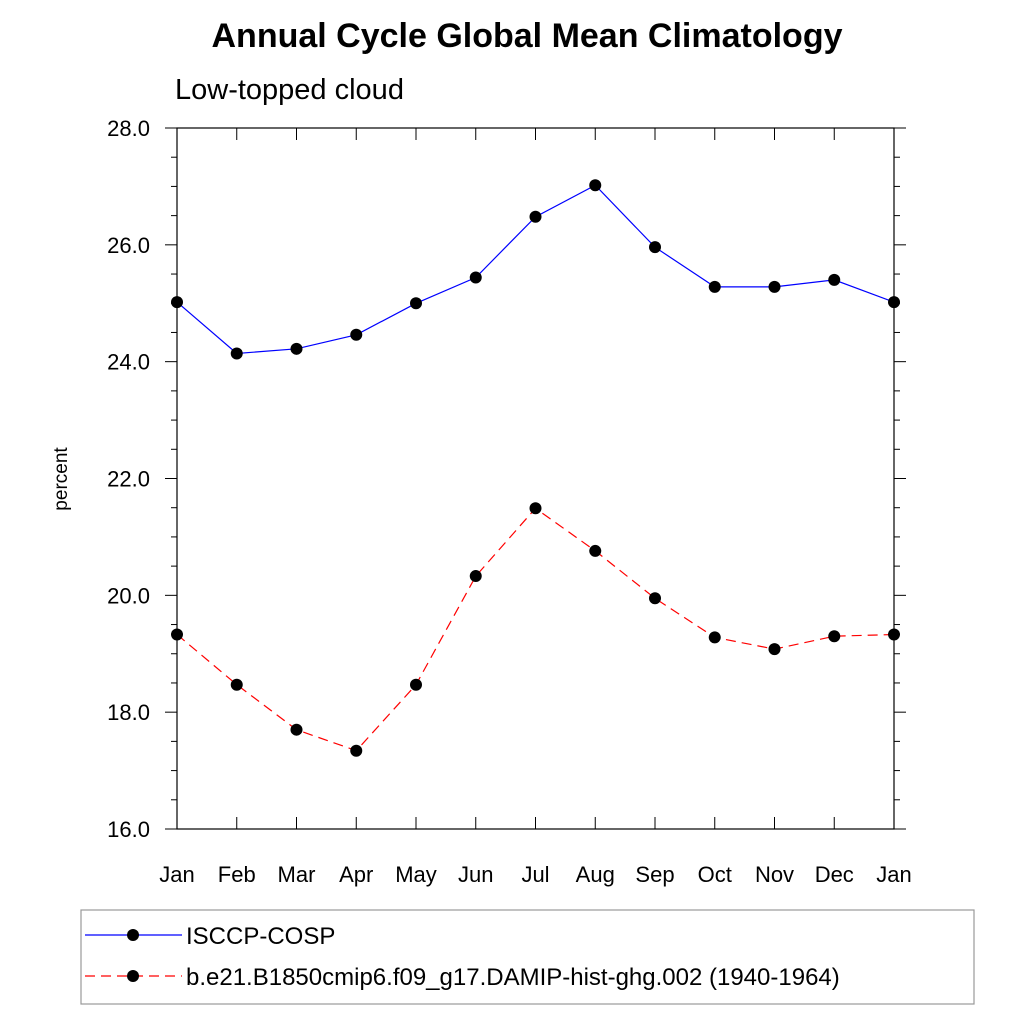  What do you see at coordinates (128, 362) in the screenshot?
I see `y-tick-label: 24.0` at bounding box center [128, 362].